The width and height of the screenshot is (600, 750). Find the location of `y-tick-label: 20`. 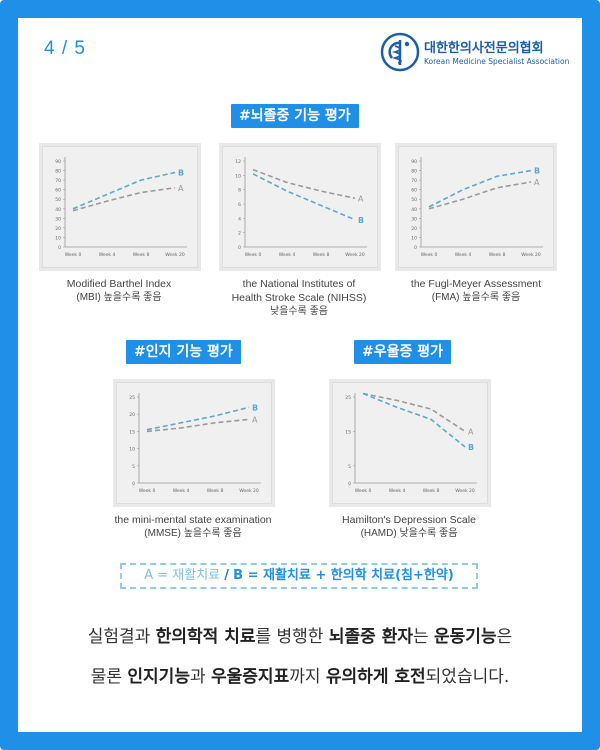

y-tick-label: 20 is located at coordinates (414, 229).